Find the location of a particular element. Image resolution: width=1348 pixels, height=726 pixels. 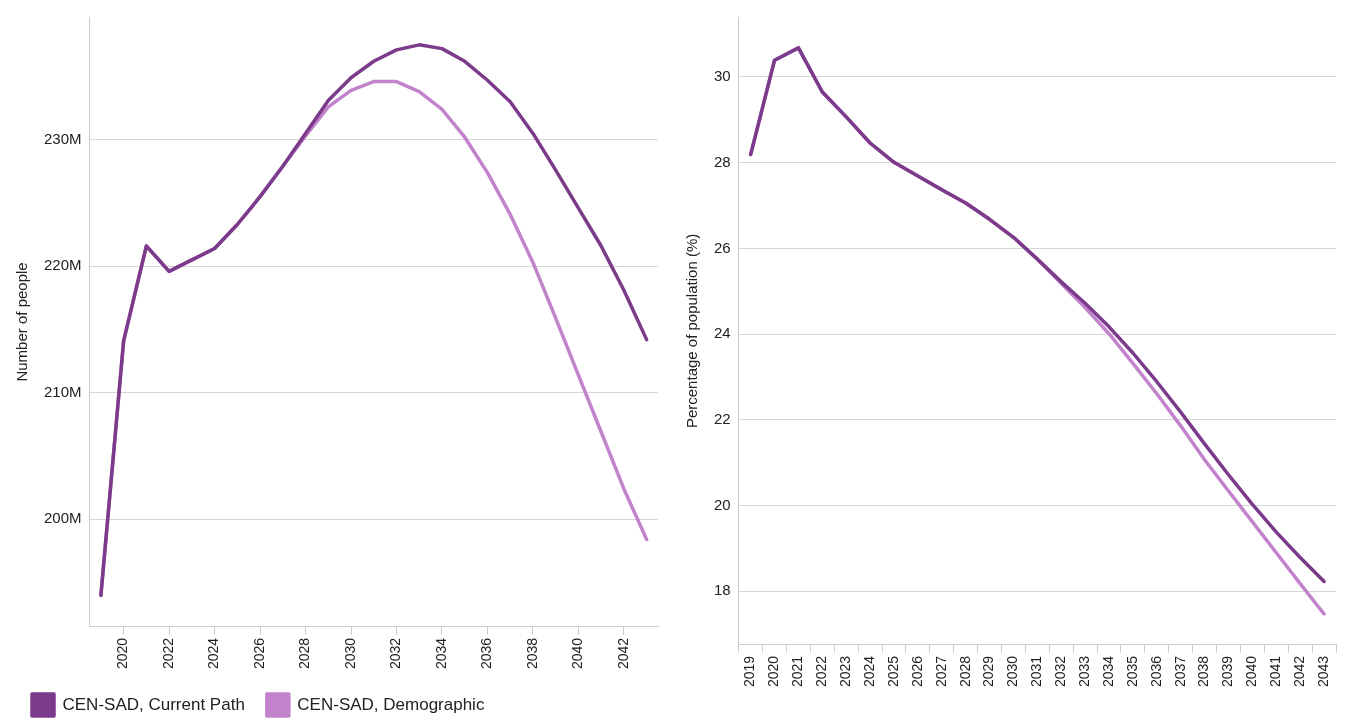

x-tick-label: 2023 is located at coordinates (845, 671).